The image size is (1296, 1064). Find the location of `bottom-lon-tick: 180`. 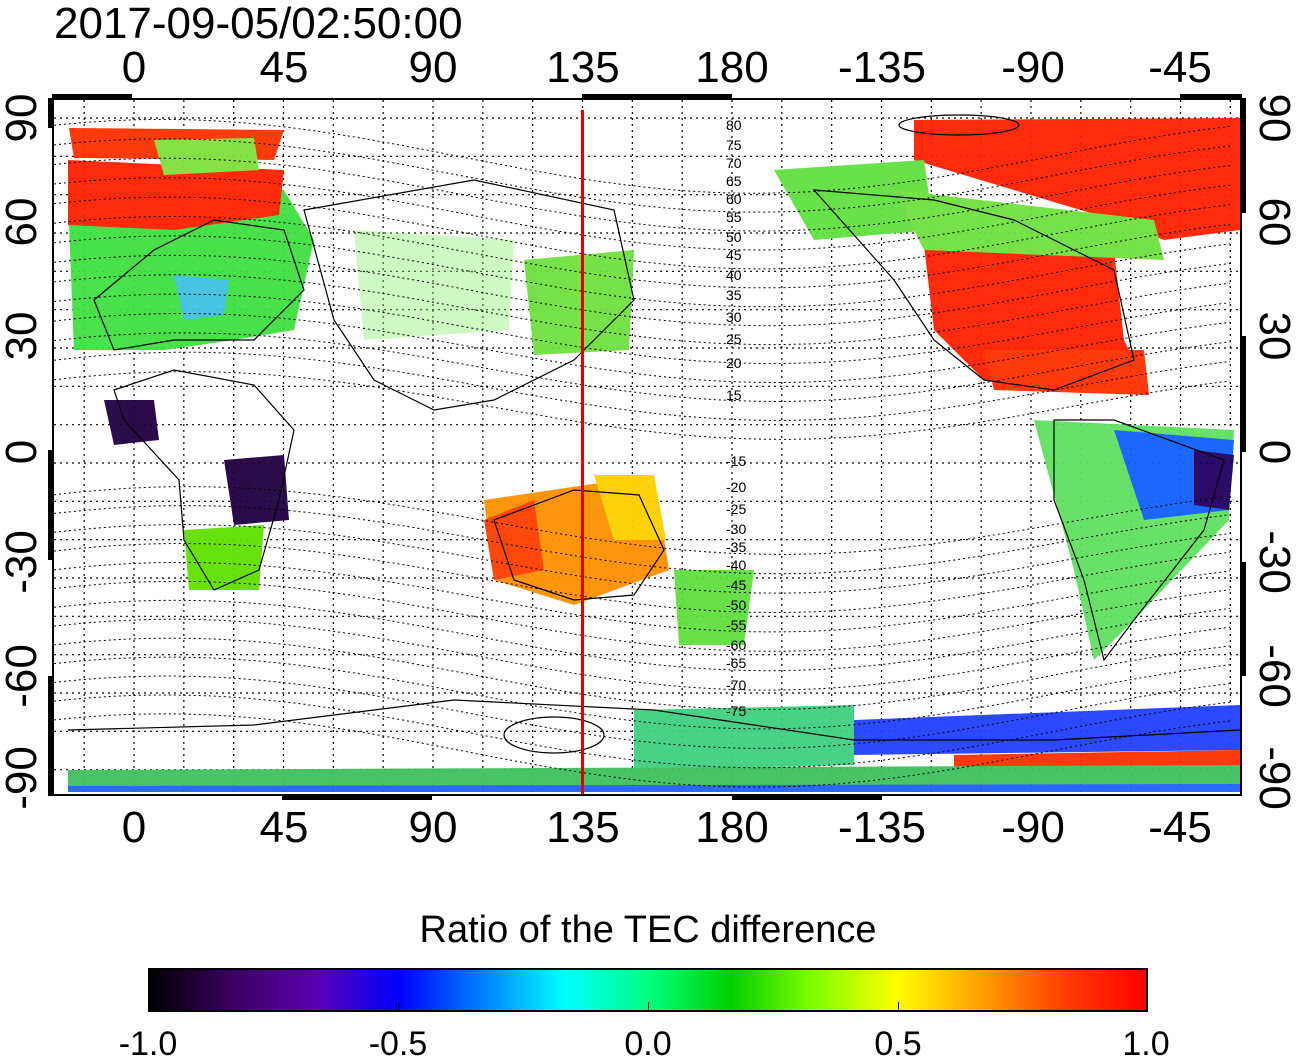

bottom-lon-tick: 180 is located at coordinates (732, 827).